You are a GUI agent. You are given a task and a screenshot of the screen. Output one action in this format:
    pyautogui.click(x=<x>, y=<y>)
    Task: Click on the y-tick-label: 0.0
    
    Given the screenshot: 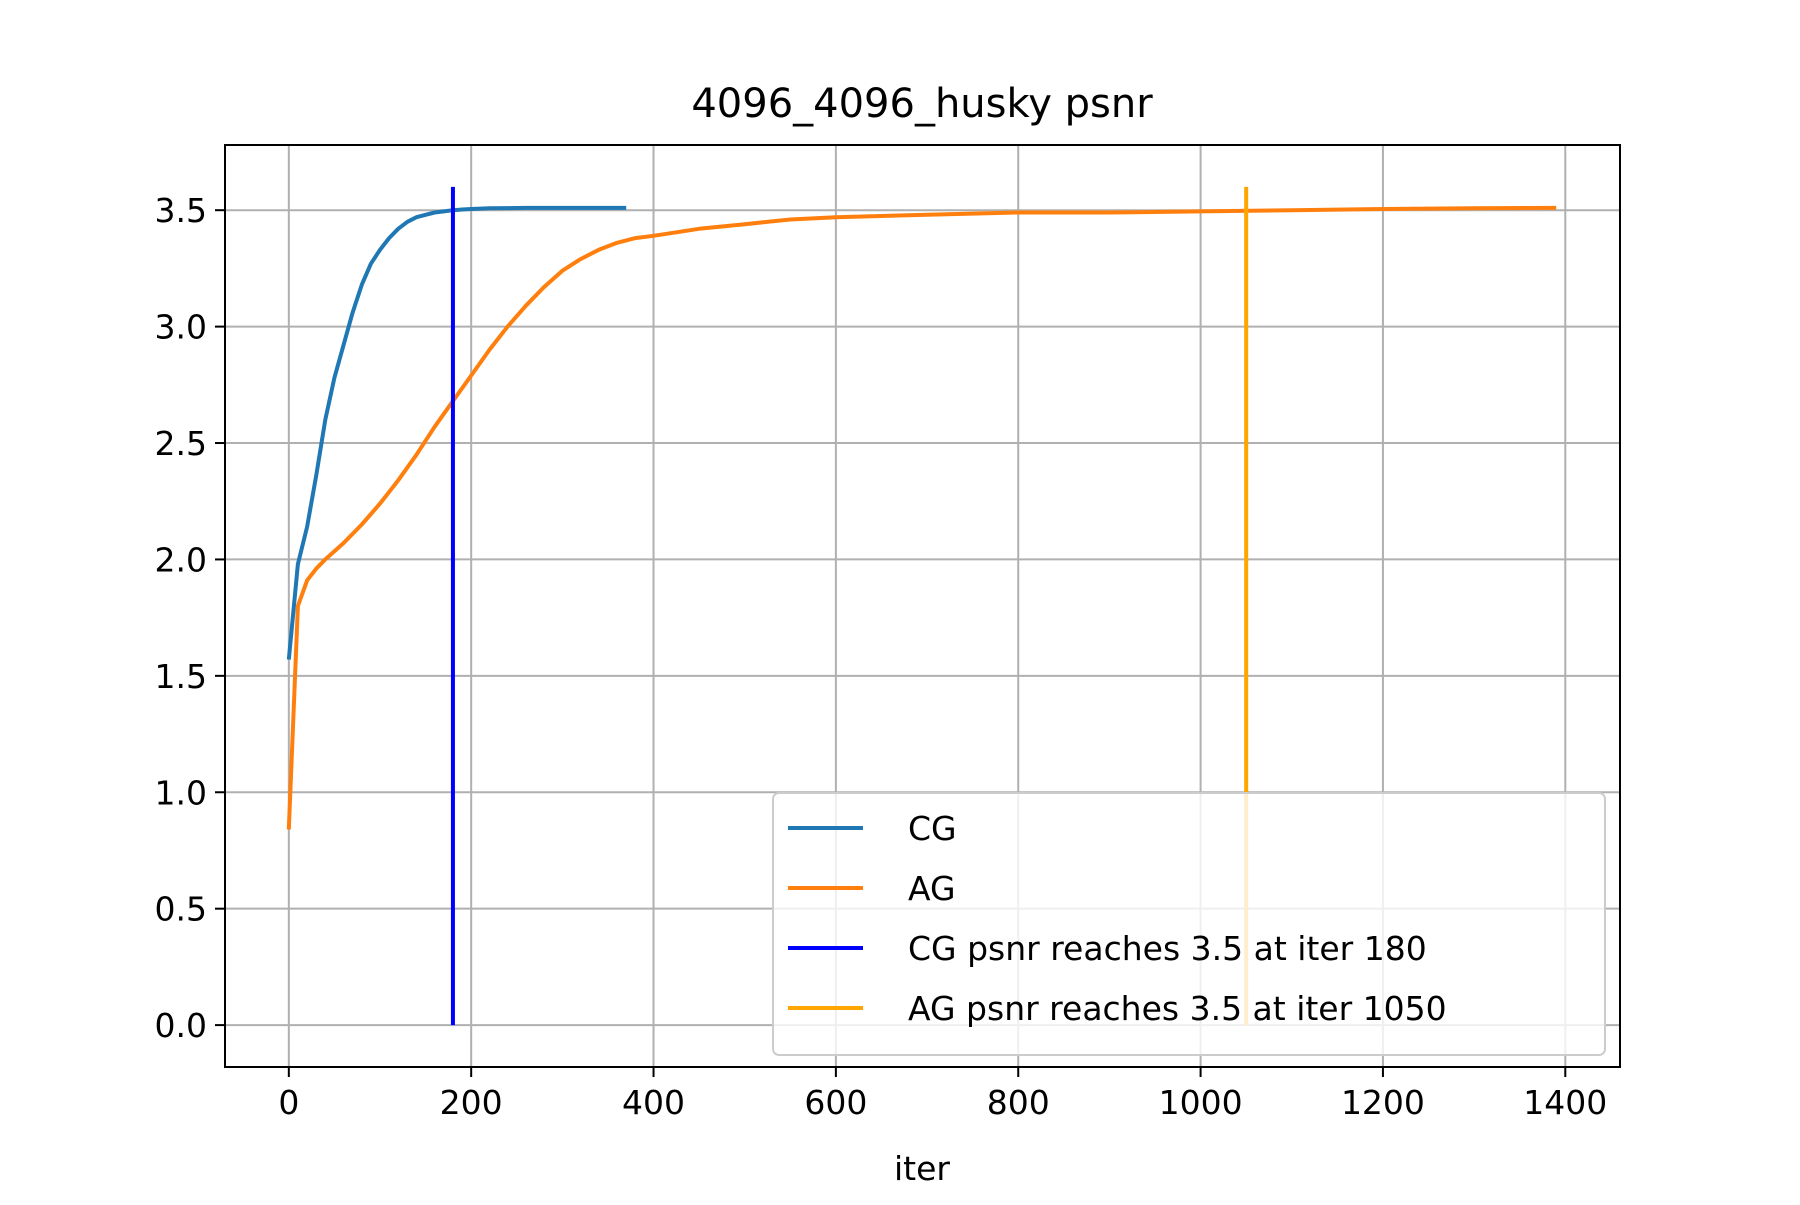 What is the action you would take?
    pyautogui.click(x=181, y=1025)
    